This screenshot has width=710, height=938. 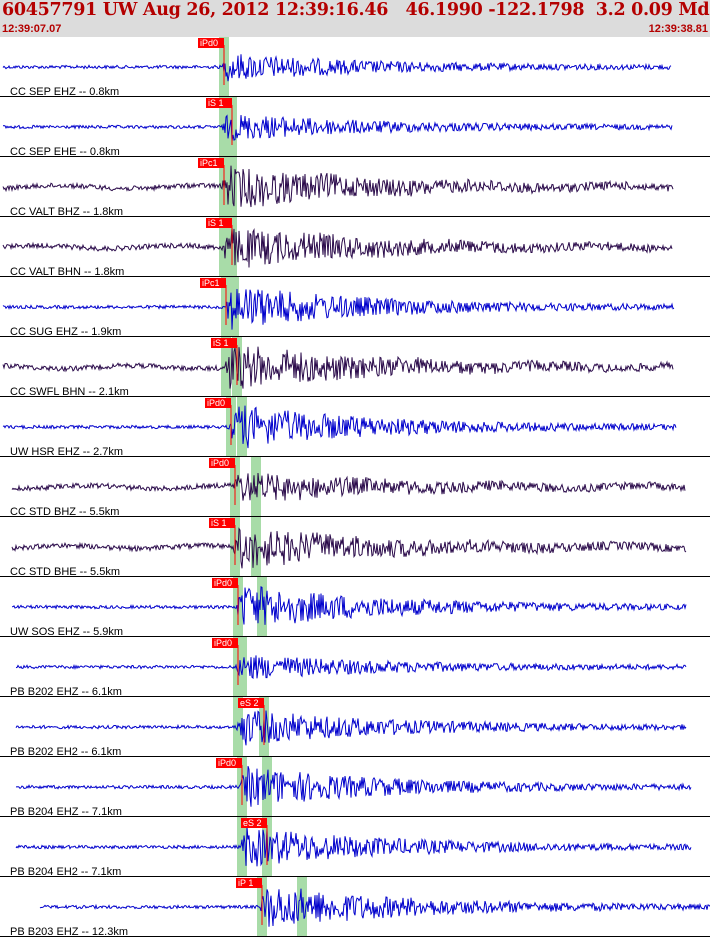 What do you see at coordinates (64, 512) in the screenshot?
I see `trace-label: CC STD BHZ -- 5.5km` at bounding box center [64, 512].